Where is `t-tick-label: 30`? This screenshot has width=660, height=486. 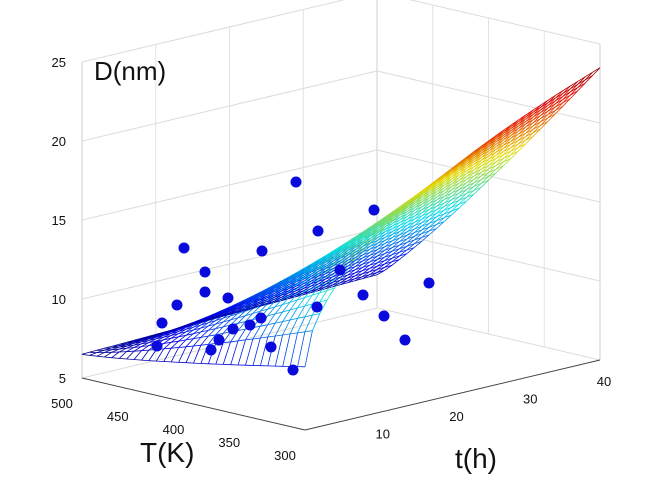 t-tick-label: 30 is located at coordinates (530, 399).